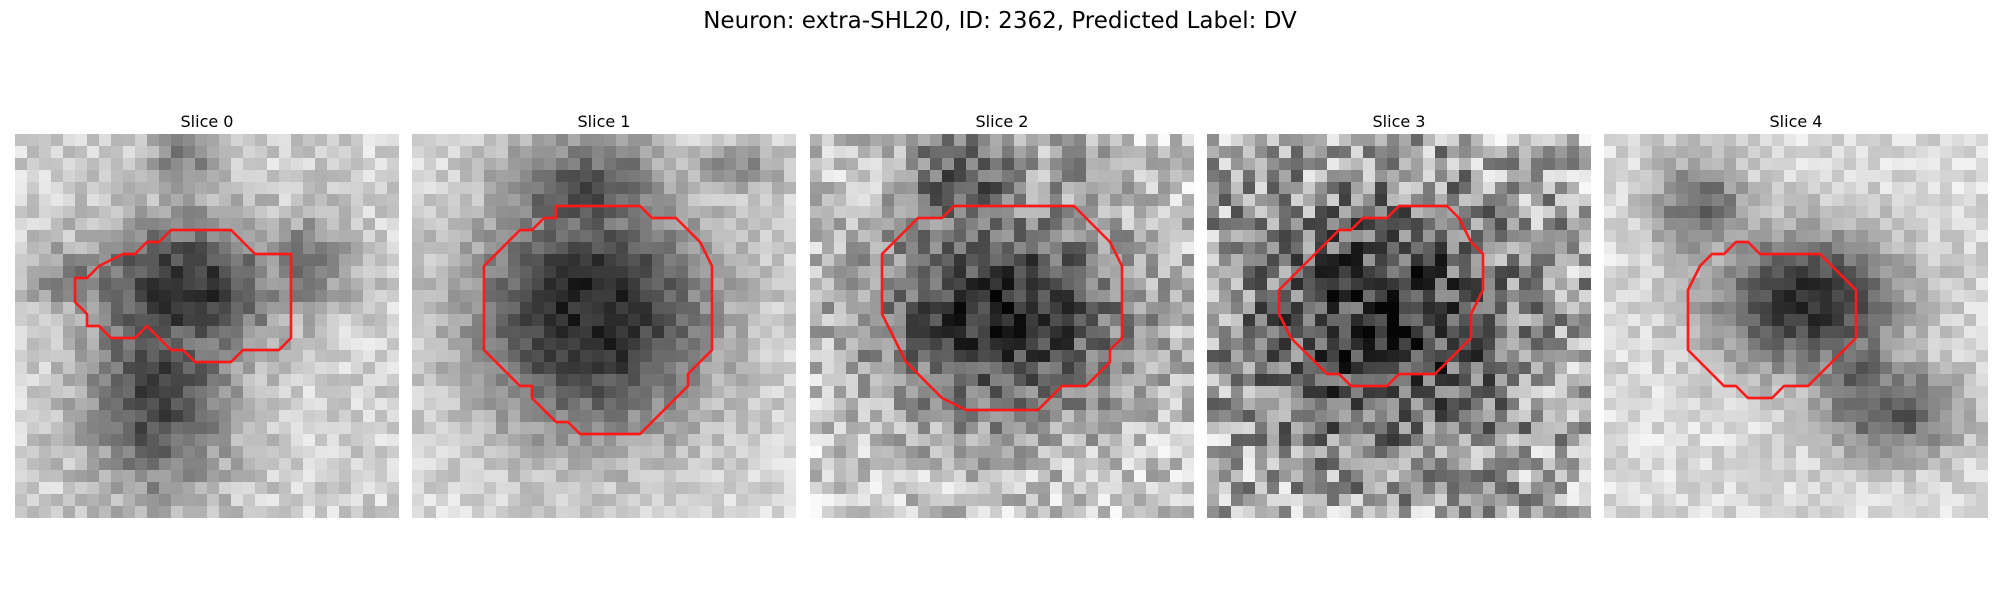  I want to click on slice-title: Slice 2, so click(1002, 121).